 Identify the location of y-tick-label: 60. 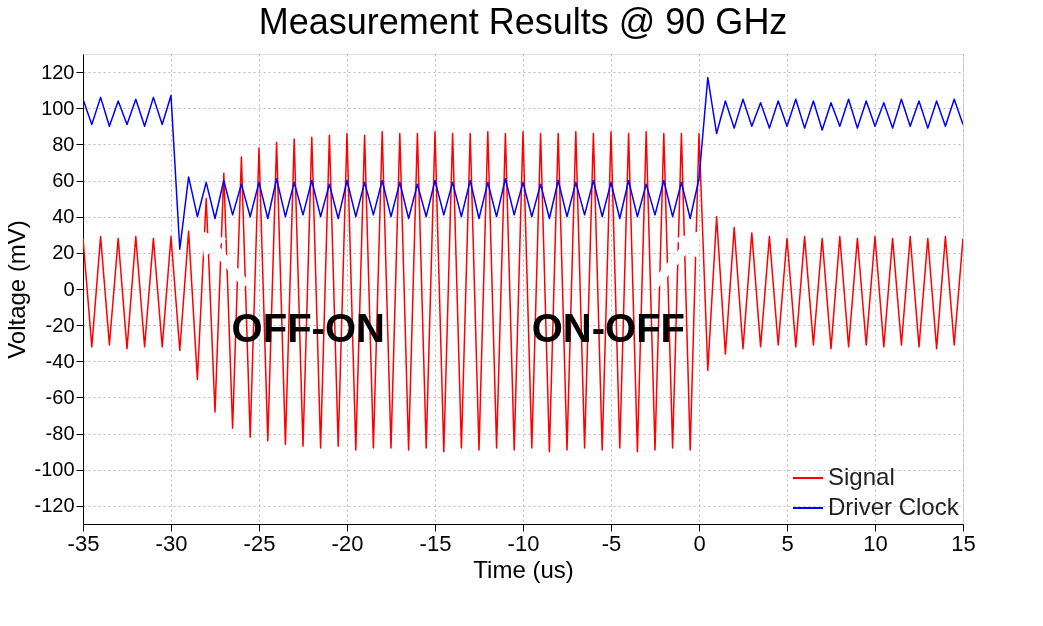
(63, 180).